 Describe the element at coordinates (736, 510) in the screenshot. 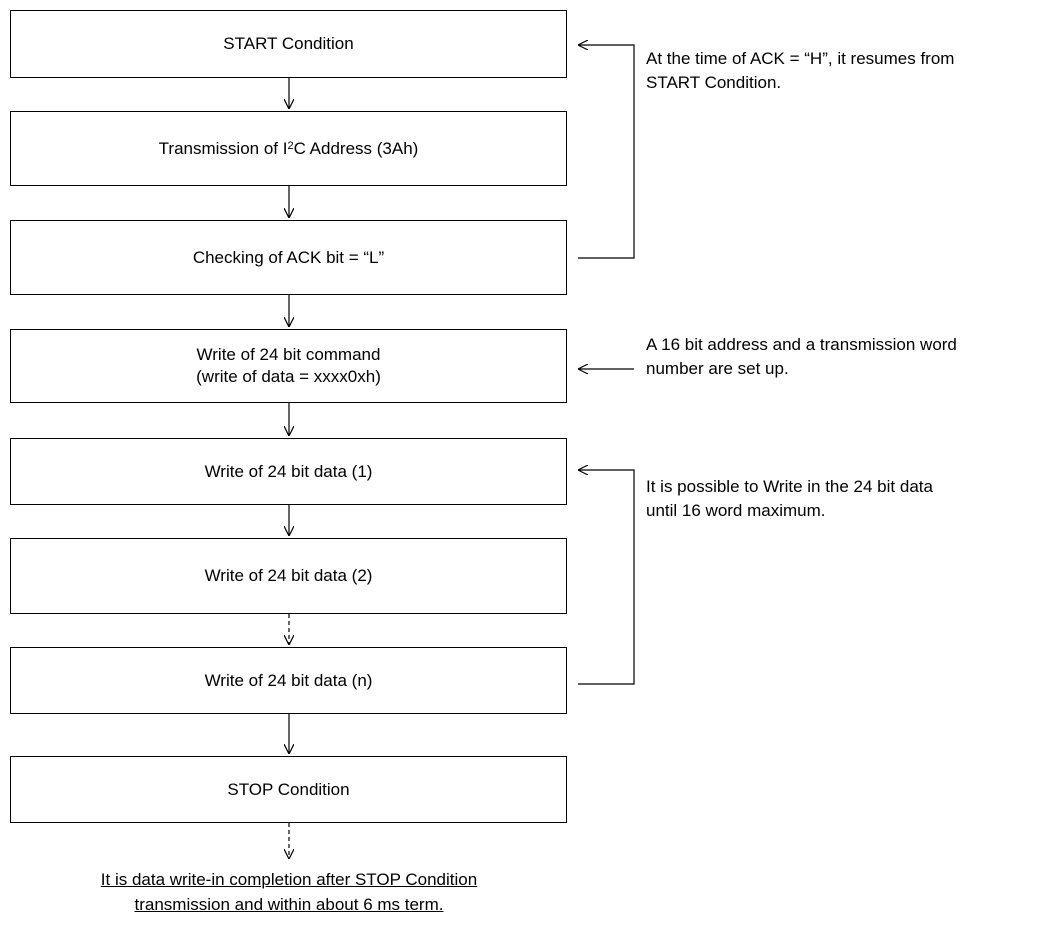

I see `data-repeat-note-line2: until 16 word maximum.` at that location.